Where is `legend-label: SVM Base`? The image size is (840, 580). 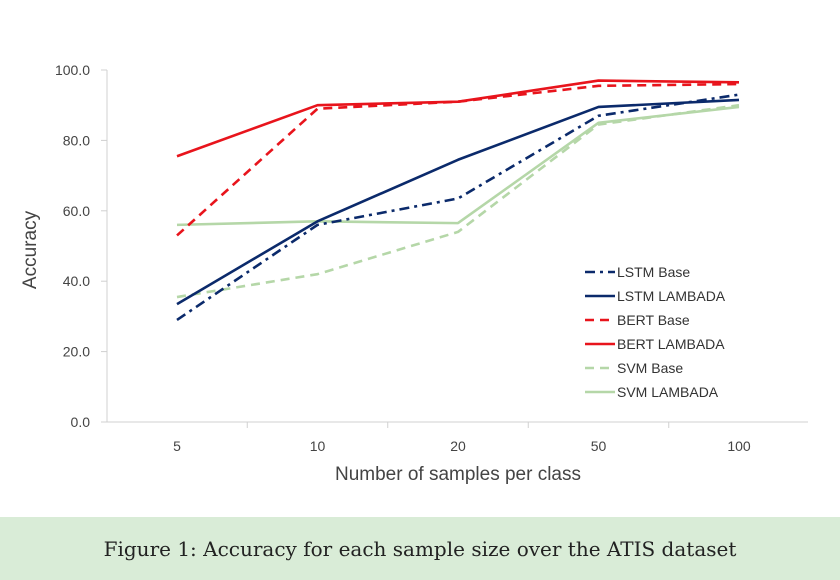 legend-label: SVM Base is located at coordinates (650, 368).